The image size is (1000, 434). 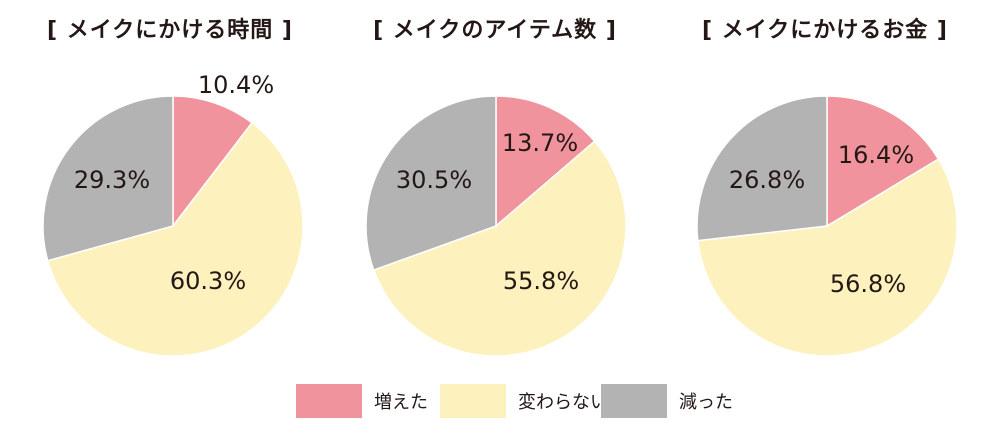 I want to click on pie-2-slice-unchanged, so click(x=499, y=248).